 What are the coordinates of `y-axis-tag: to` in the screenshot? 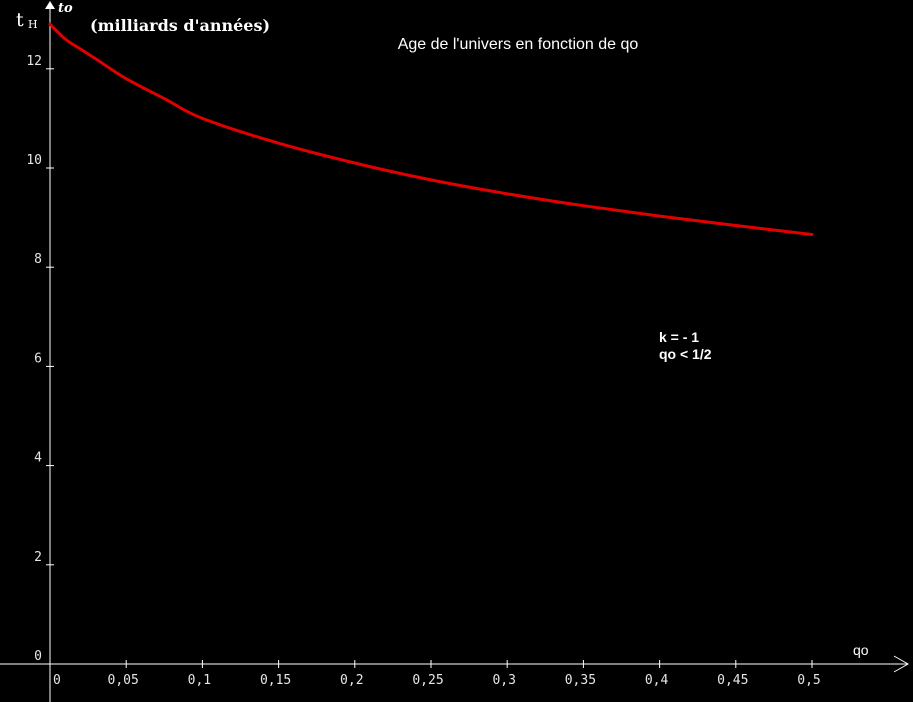 It's located at (65, 8).